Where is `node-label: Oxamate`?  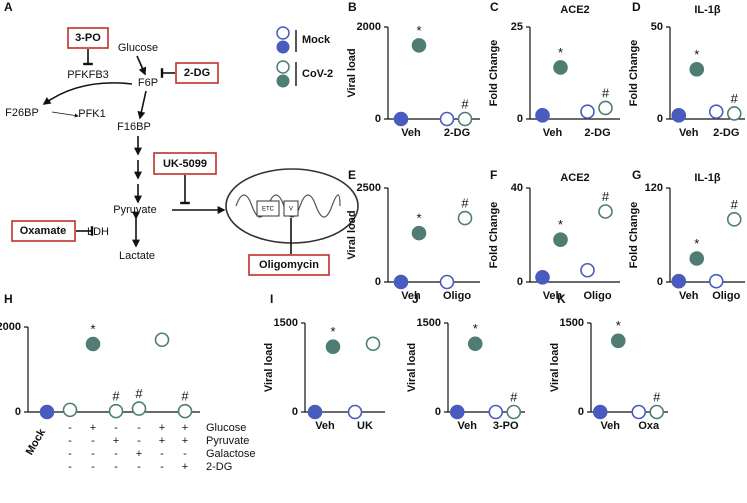
node-label: Oxamate is located at coordinates (43, 231).